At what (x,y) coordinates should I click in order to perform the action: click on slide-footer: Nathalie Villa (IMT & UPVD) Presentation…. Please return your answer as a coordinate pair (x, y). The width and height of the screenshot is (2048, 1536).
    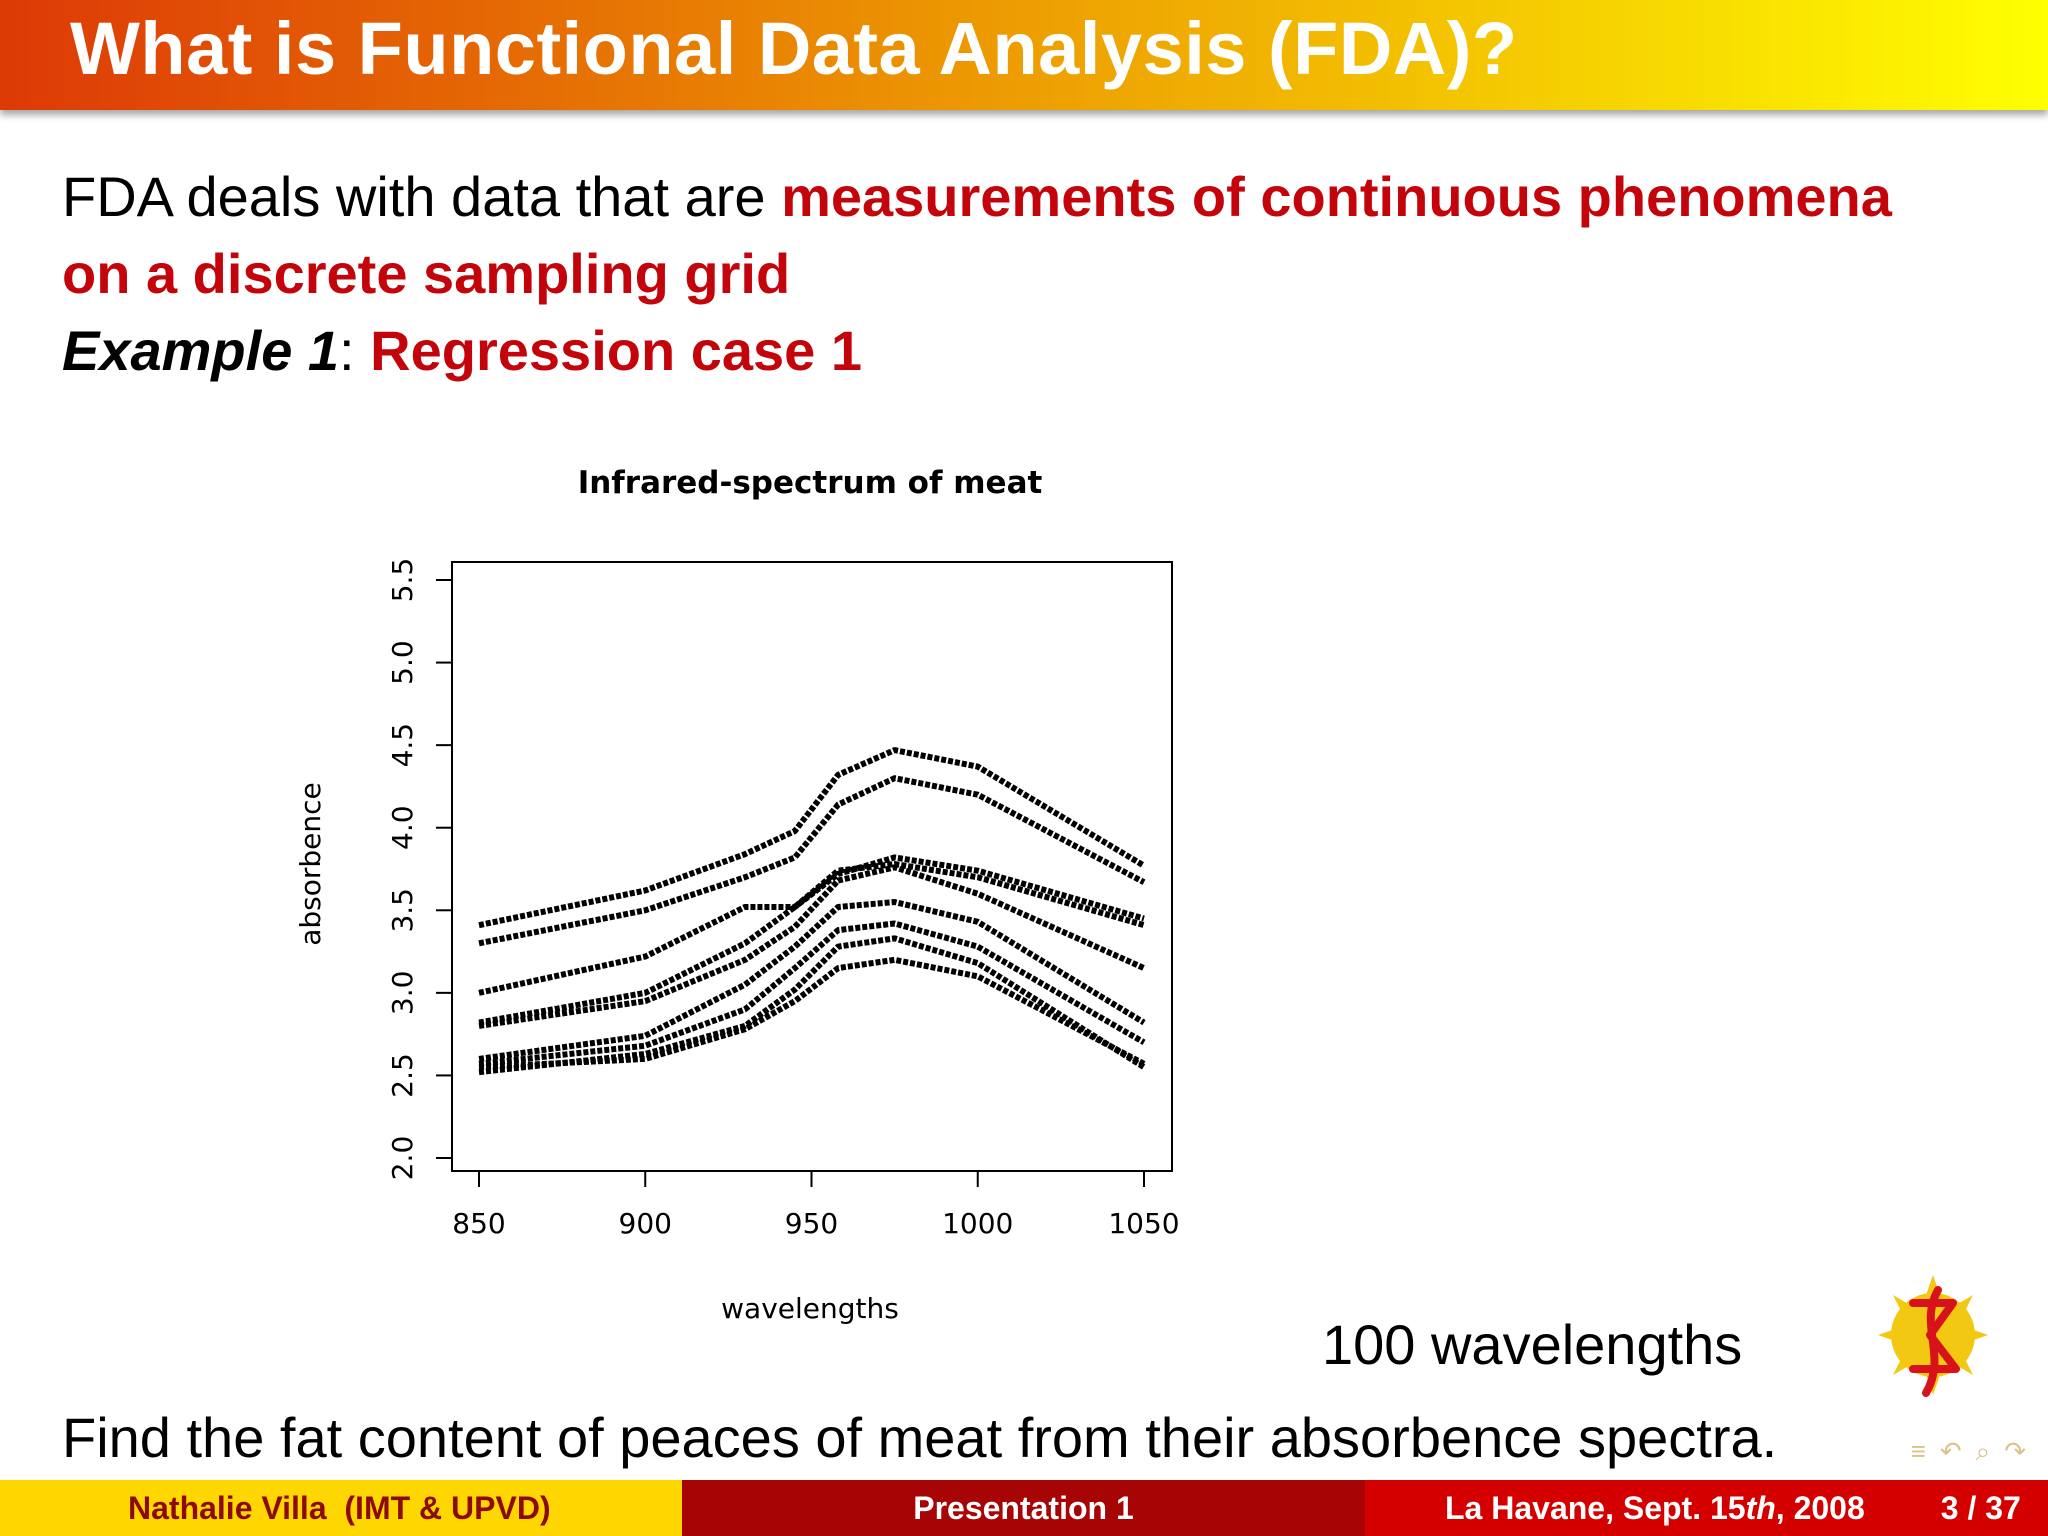
    Looking at the image, I should click on (1024, 1508).